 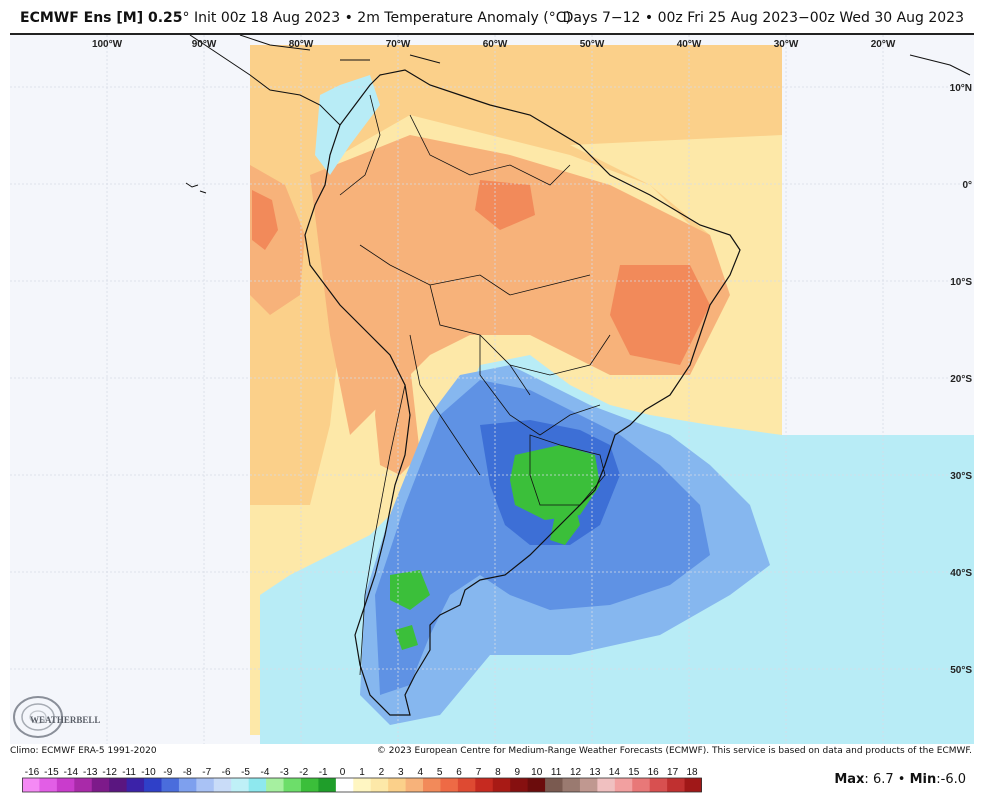 I want to click on colorbar-tick-label: 14, so click(x=615, y=772).